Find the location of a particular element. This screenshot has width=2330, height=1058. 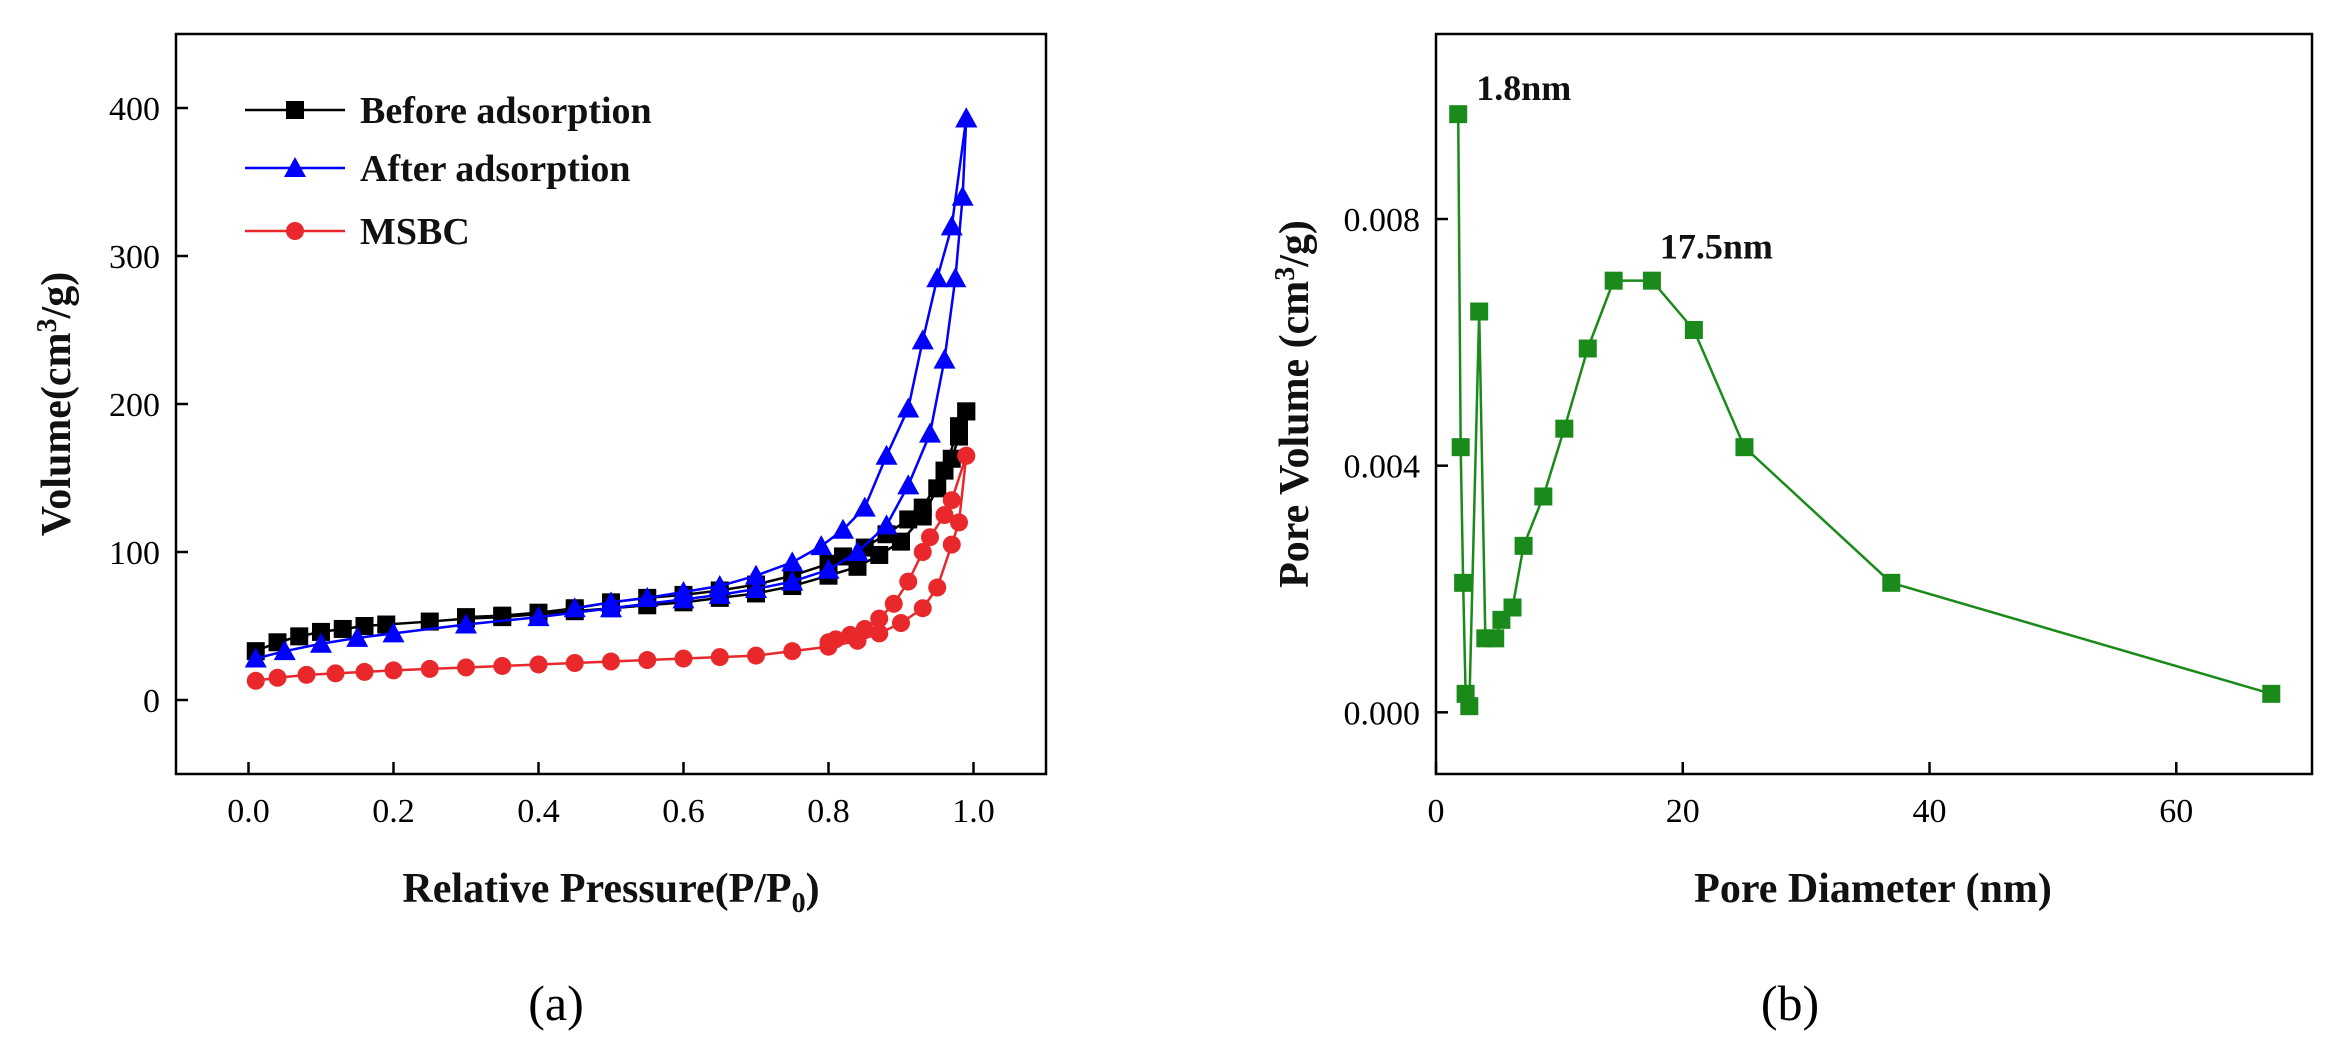

legend-label-after: After adsorption is located at coordinates (495, 169).